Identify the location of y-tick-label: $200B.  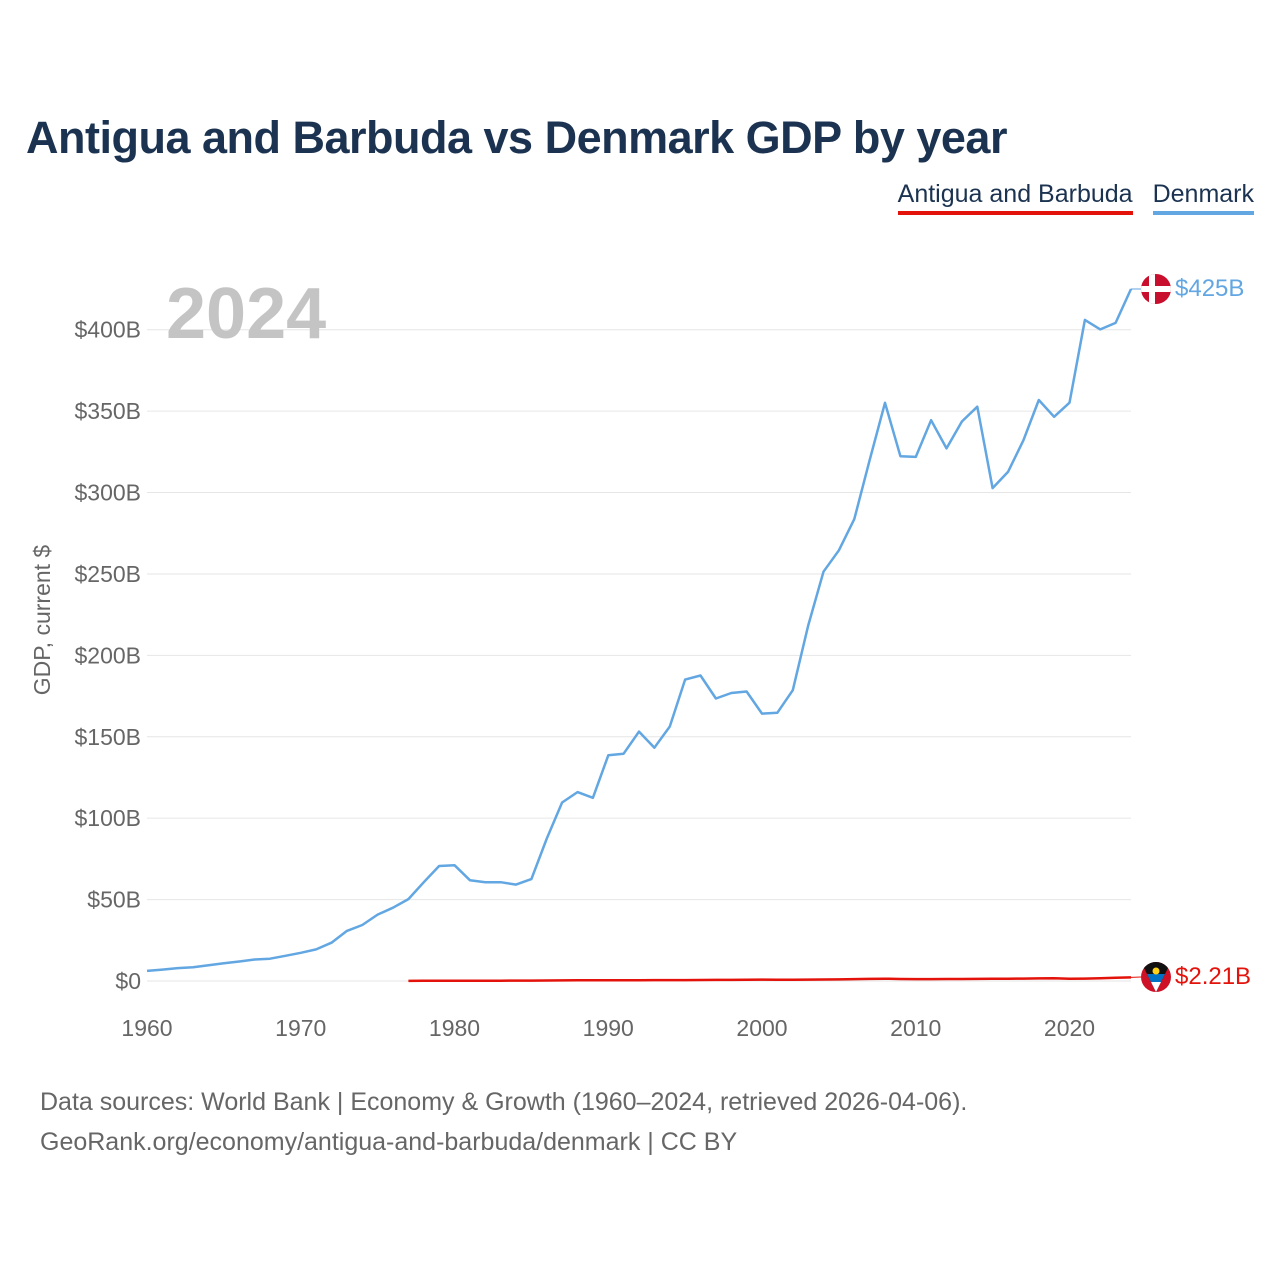
(107, 655).